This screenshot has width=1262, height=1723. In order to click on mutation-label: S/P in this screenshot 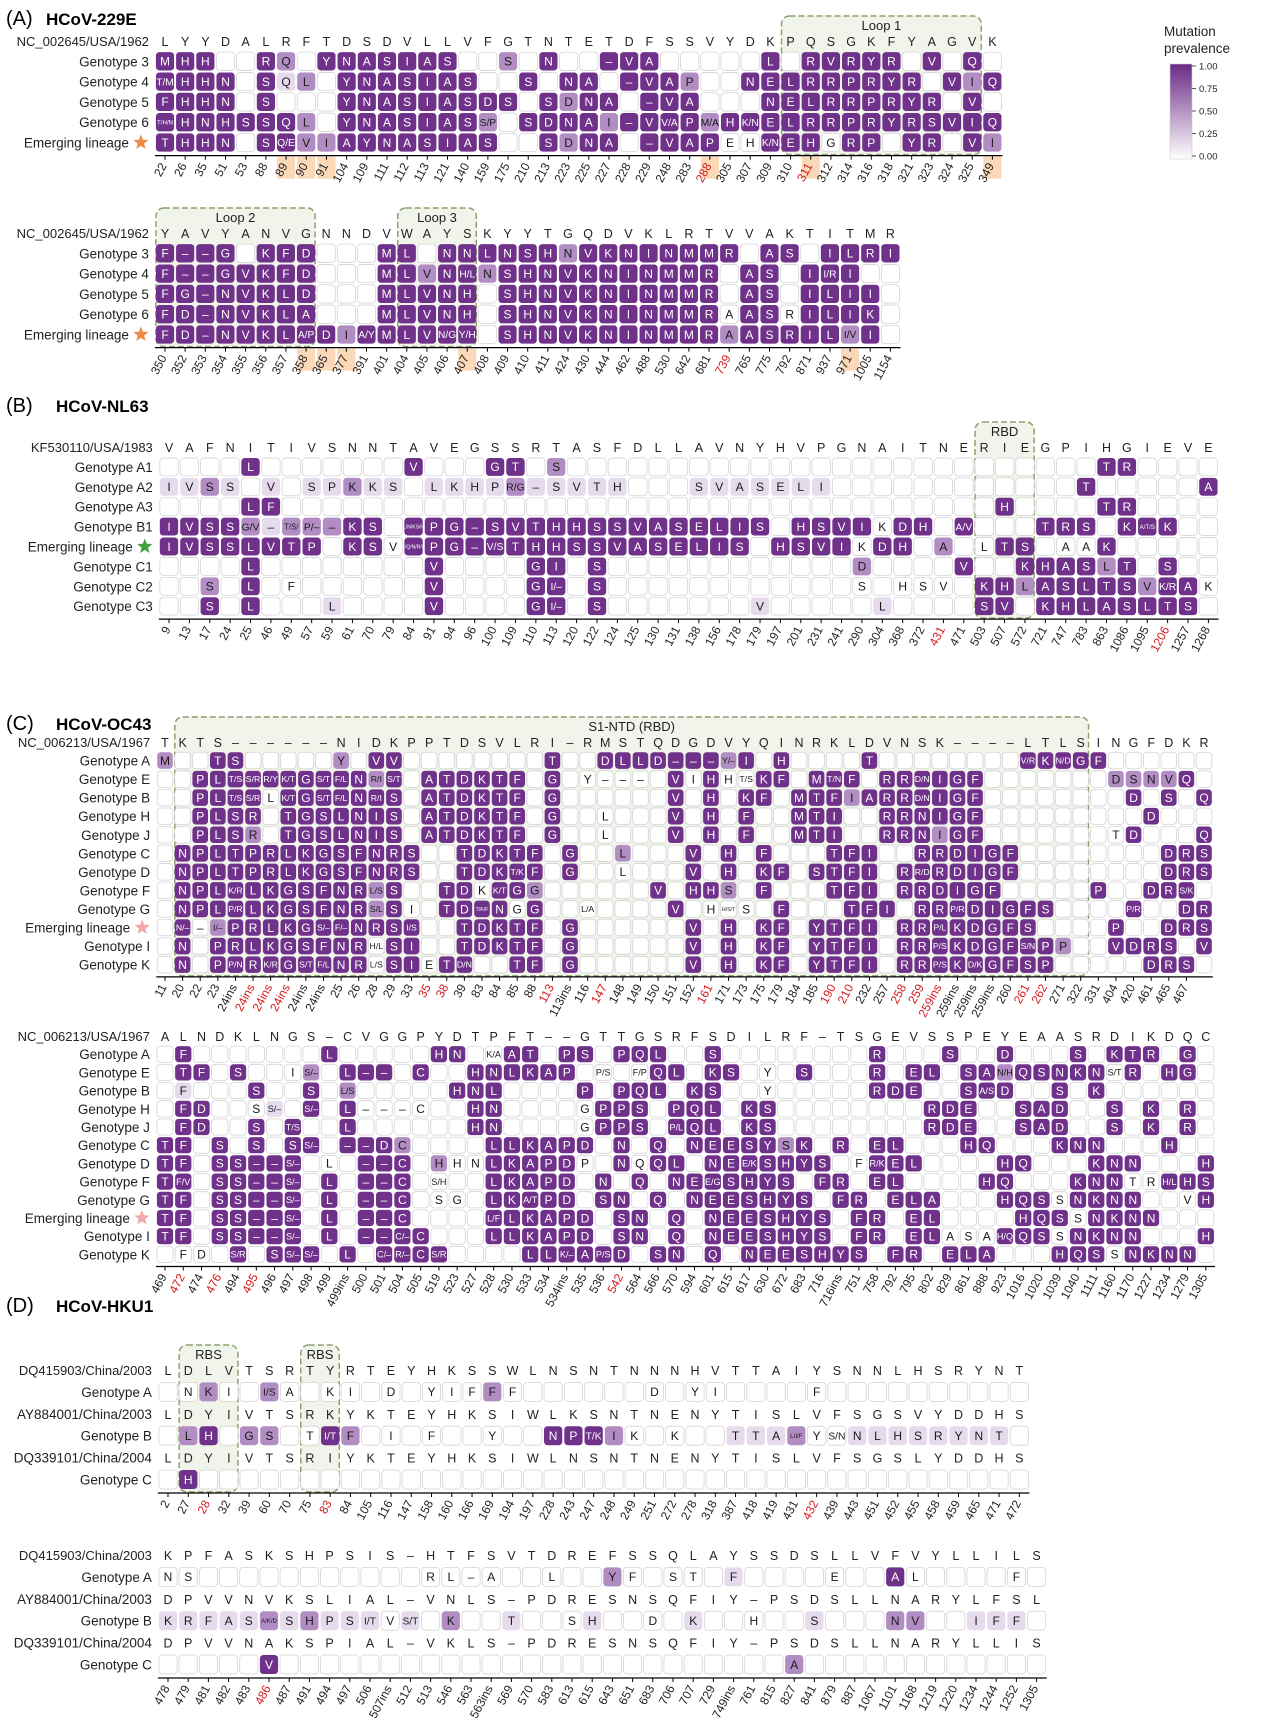, I will do `click(488, 123)`.